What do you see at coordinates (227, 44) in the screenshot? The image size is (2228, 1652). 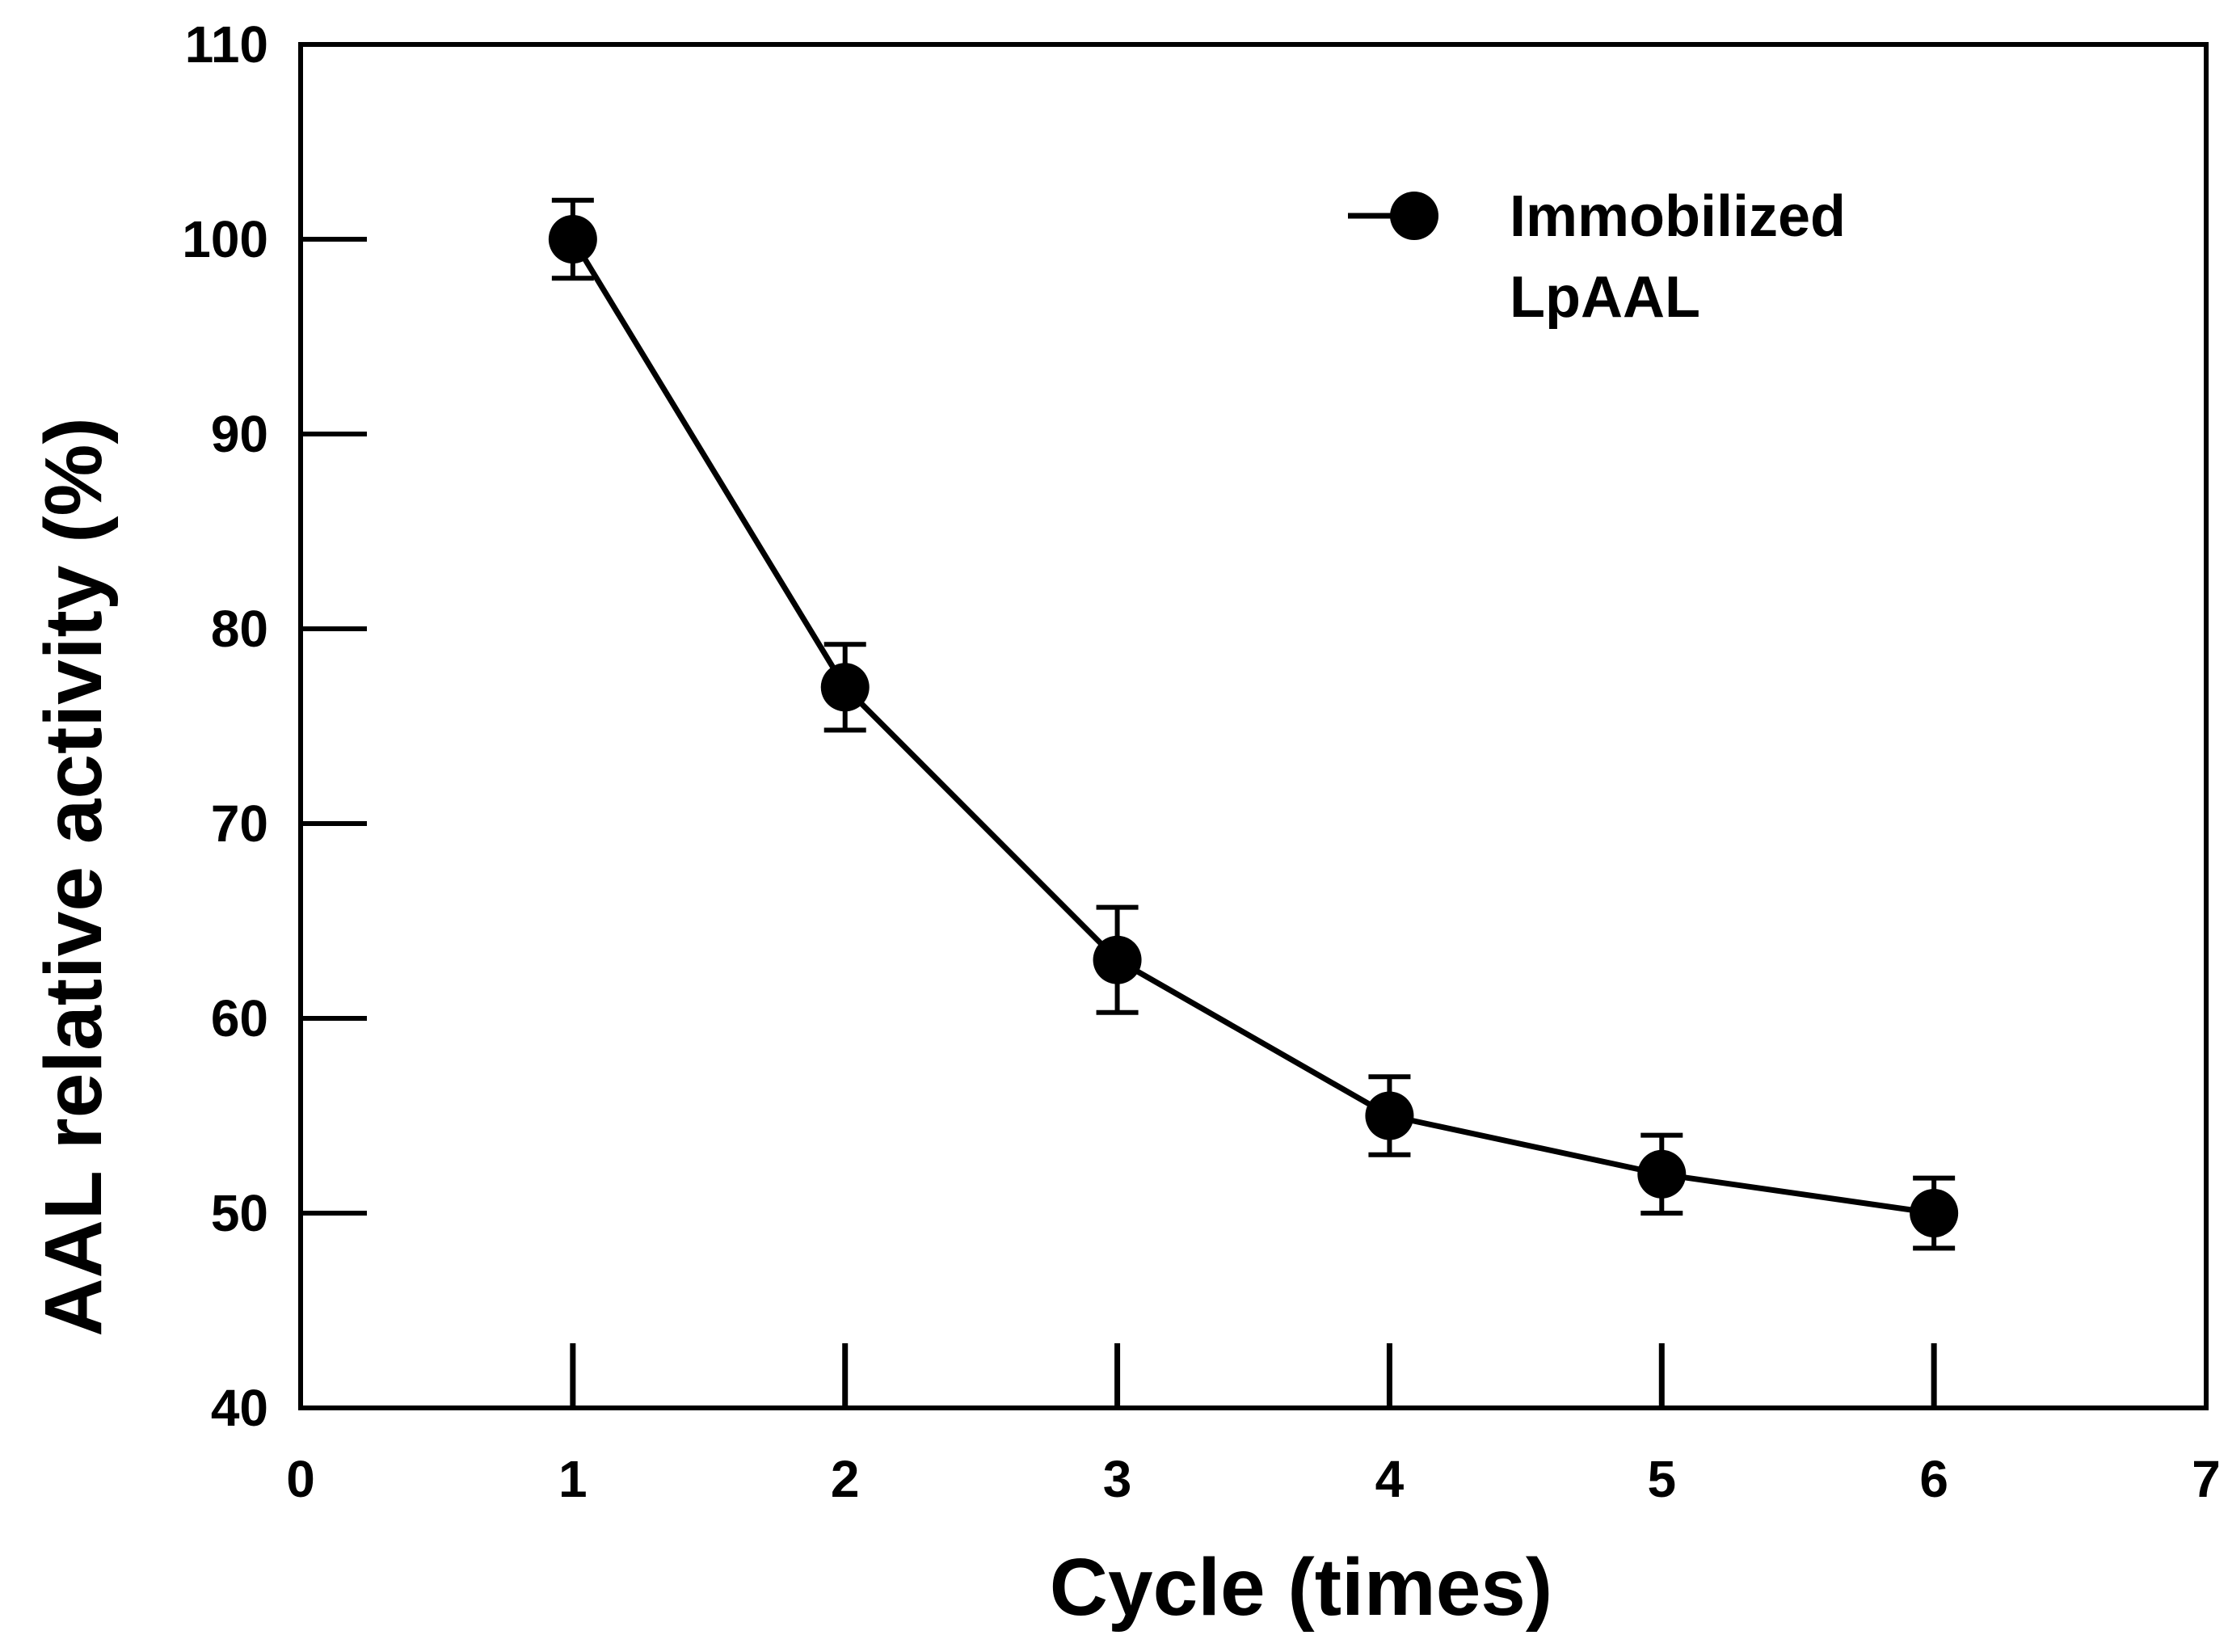 I see `y-tick-label: 110` at bounding box center [227, 44].